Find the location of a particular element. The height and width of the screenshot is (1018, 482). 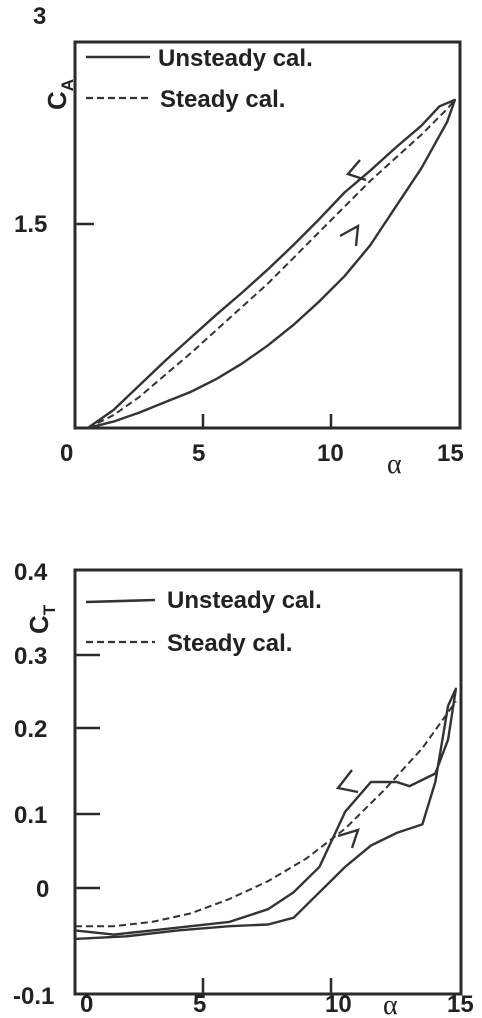

chart-ct-ytick-label: 0.3 is located at coordinates (30, 656).